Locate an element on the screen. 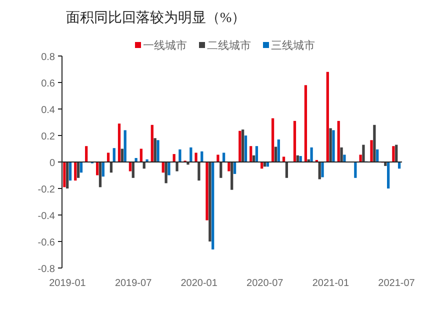 The height and width of the screenshot is (336, 432). chart-title: 面积同比回落较为明显（%） is located at coordinates (156, 18).